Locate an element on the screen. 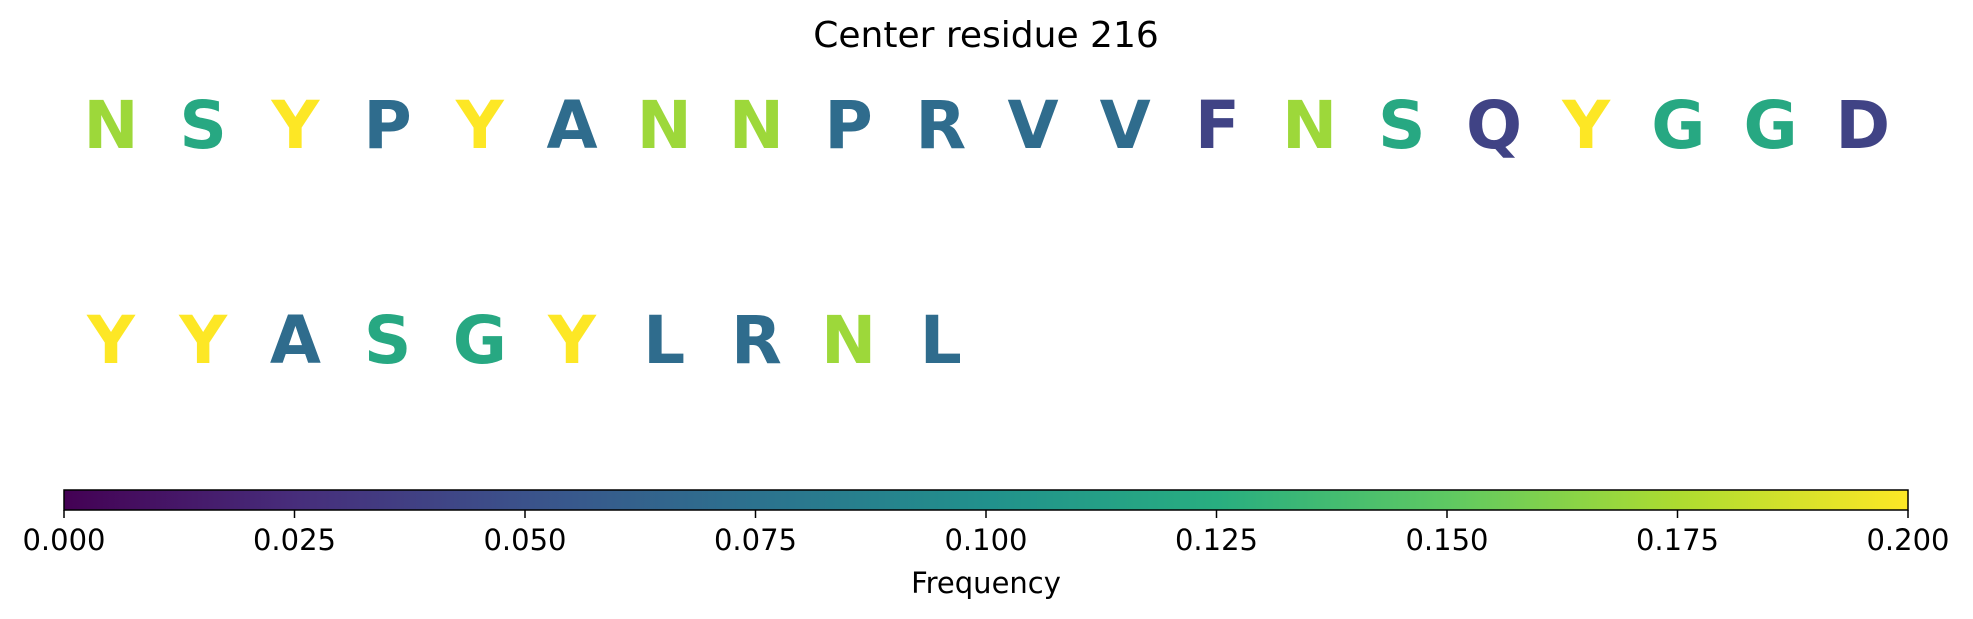 The height and width of the screenshot is (619, 1973). colorbar-tick-label: 0.100 is located at coordinates (985, 540).